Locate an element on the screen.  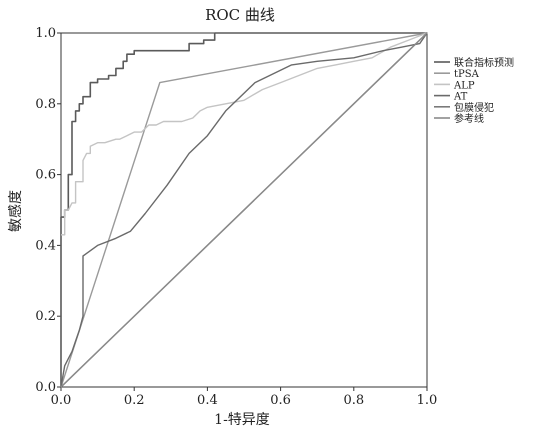
chart-title: ROC 曲线 is located at coordinates (240, 15).